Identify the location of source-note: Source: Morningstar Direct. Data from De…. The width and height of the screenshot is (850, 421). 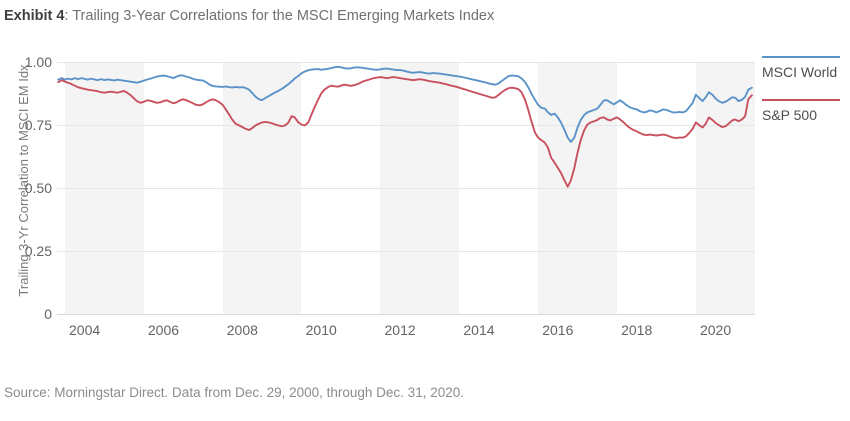
(234, 392).